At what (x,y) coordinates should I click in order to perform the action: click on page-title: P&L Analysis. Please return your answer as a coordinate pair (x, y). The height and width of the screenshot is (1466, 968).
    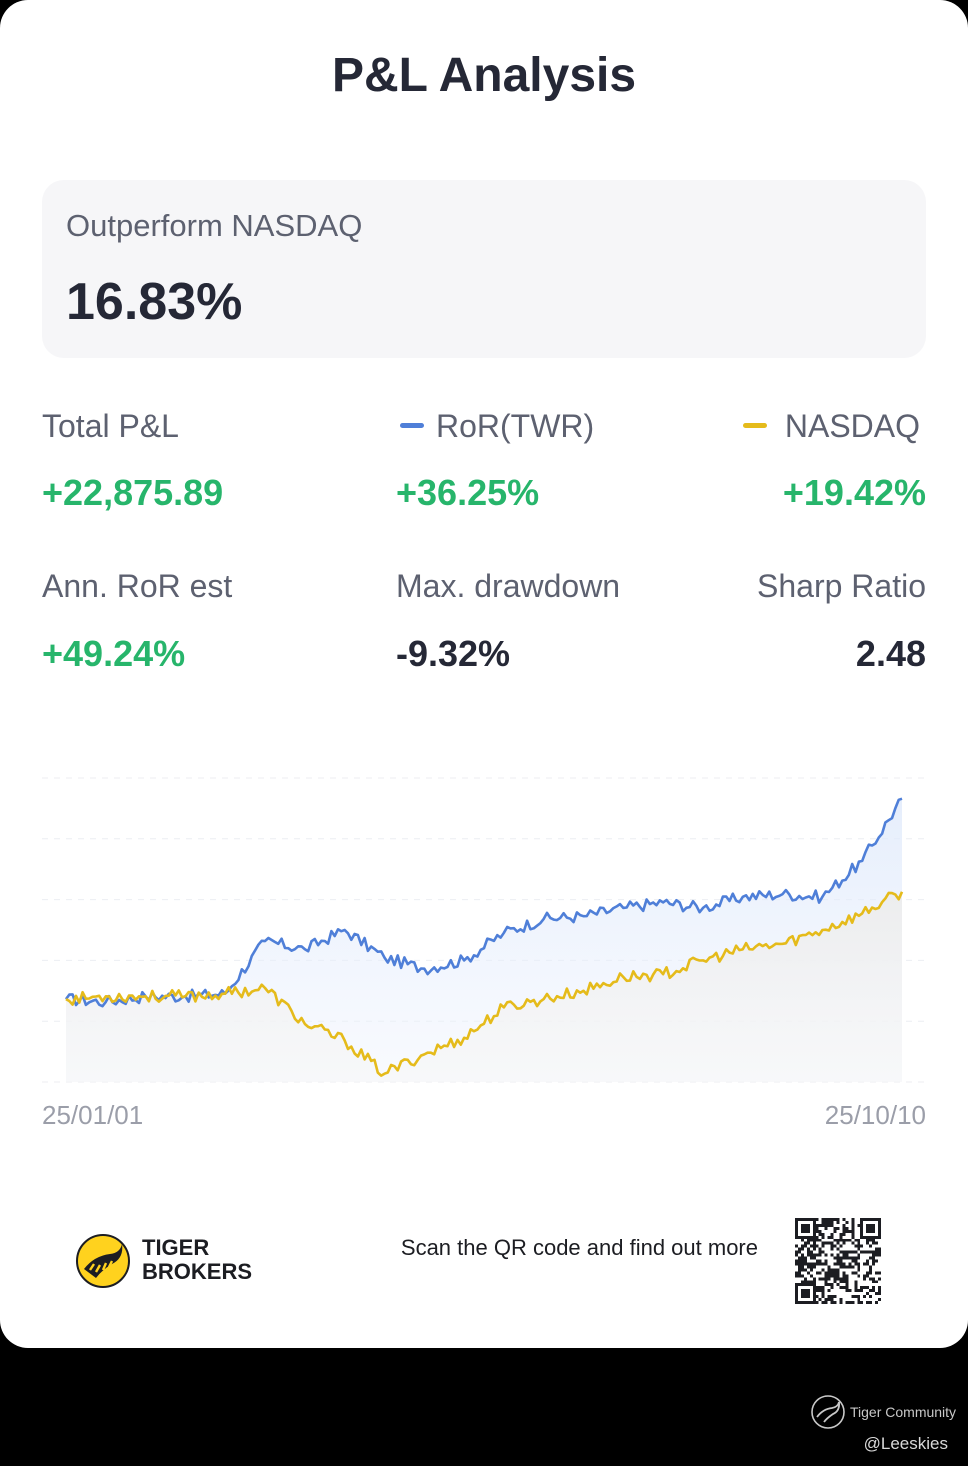
    Looking at the image, I should click on (484, 75).